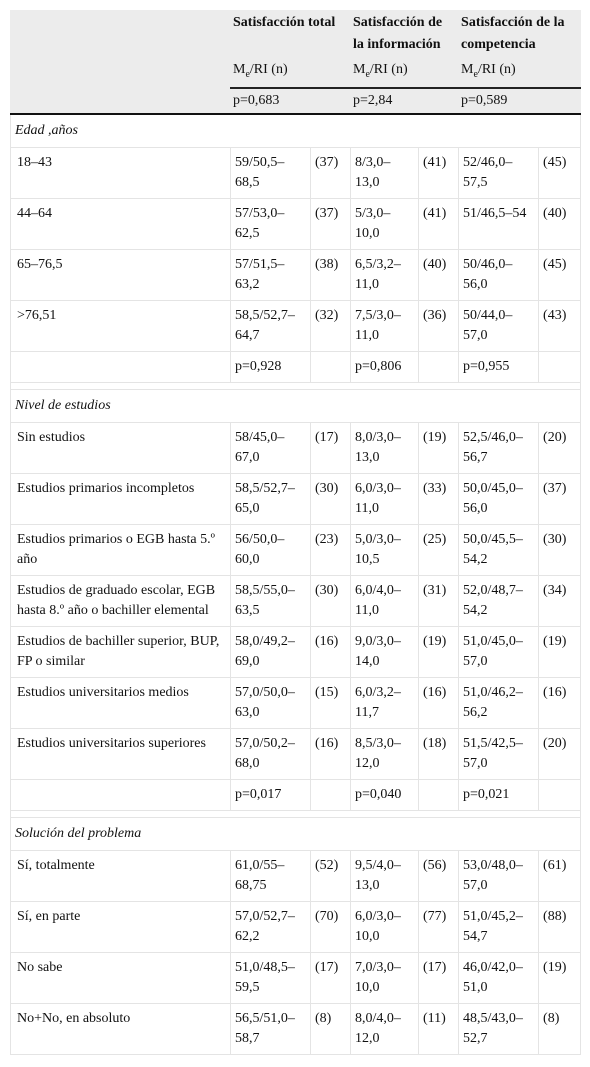 Image resolution: width=590 pixels, height=1067 pixels. What do you see at coordinates (499, 325) in the screenshot?
I see `median-range: 50/44,0–57,0` at bounding box center [499, 325].